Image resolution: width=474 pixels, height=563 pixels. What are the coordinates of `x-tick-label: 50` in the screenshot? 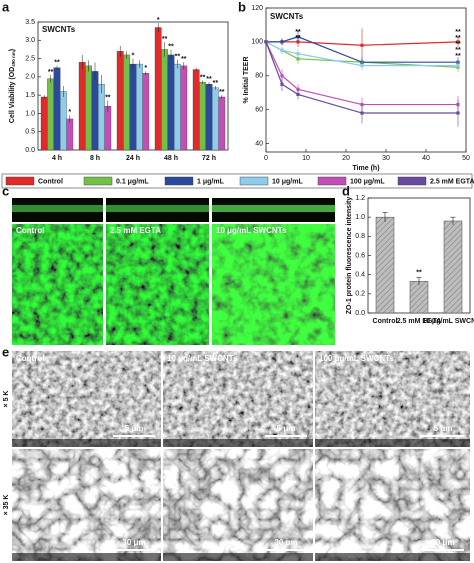 It's located at (466, 158).